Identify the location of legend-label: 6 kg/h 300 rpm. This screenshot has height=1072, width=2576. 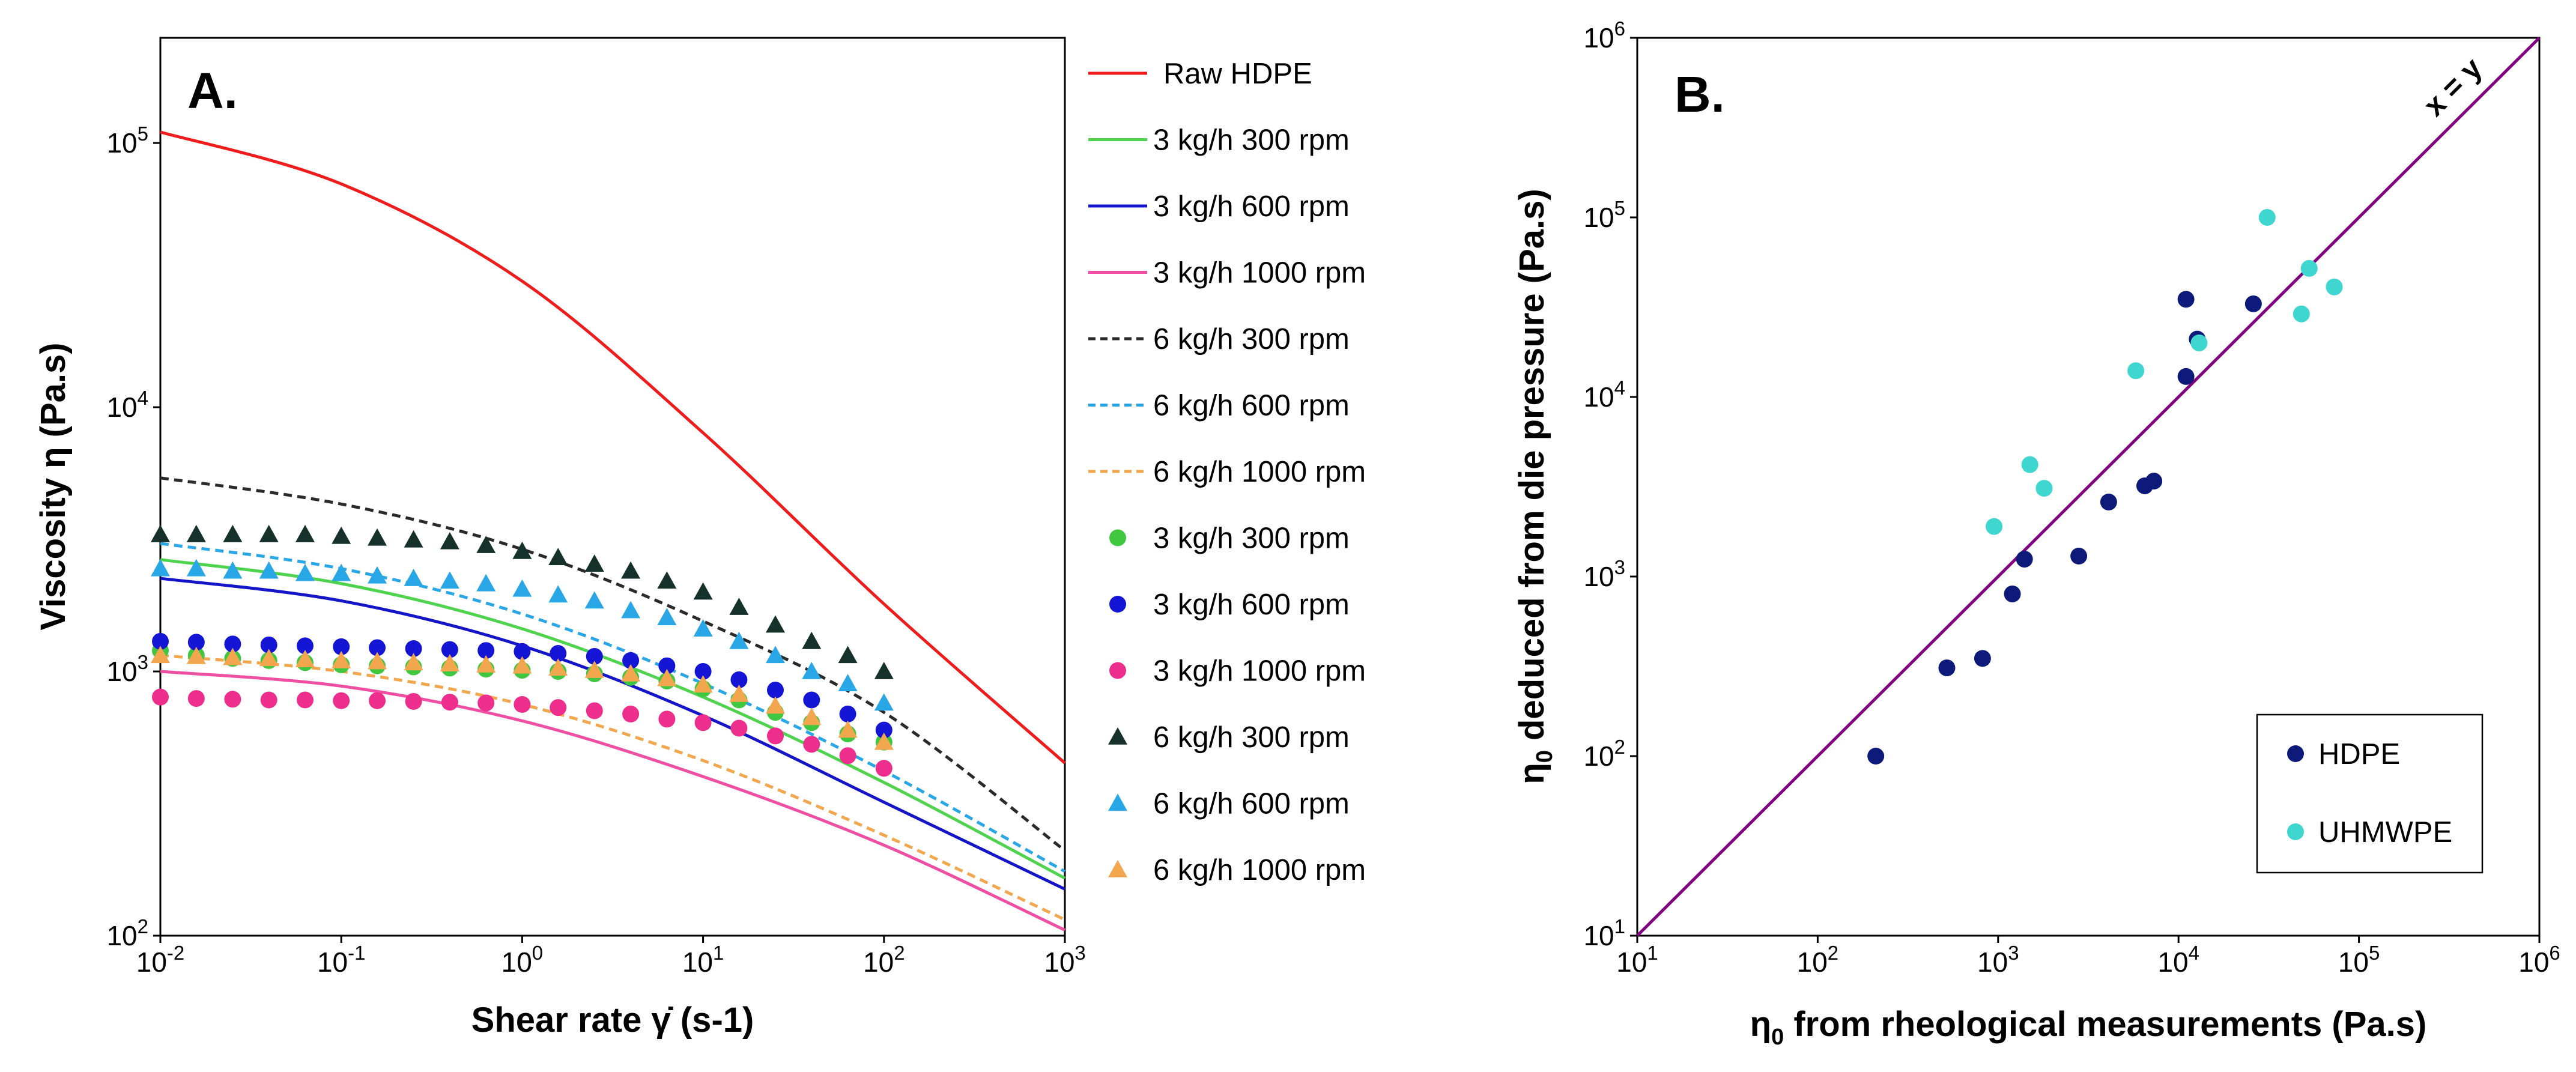
(1251, 339).